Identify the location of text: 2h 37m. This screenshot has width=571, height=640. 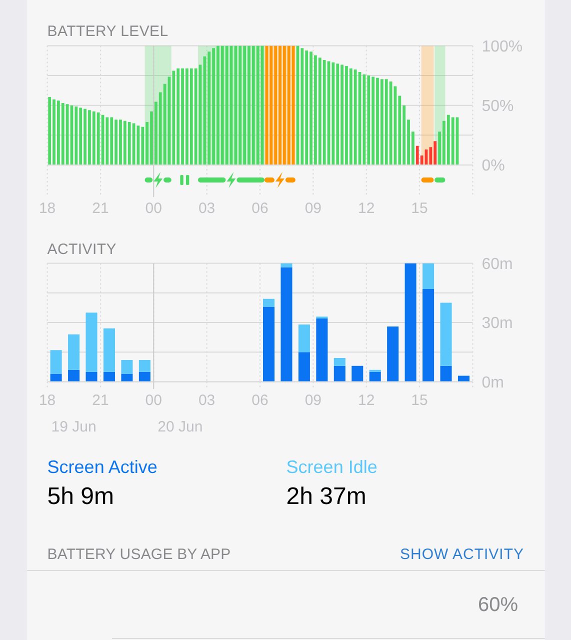
(326, 496).